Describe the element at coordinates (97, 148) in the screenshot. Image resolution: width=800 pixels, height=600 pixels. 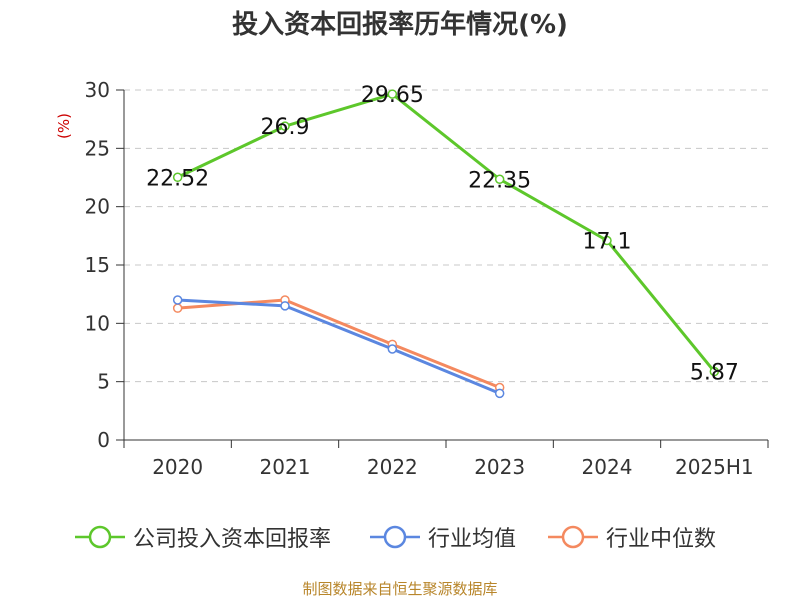
I see `y-tick-label: 25` at that location.